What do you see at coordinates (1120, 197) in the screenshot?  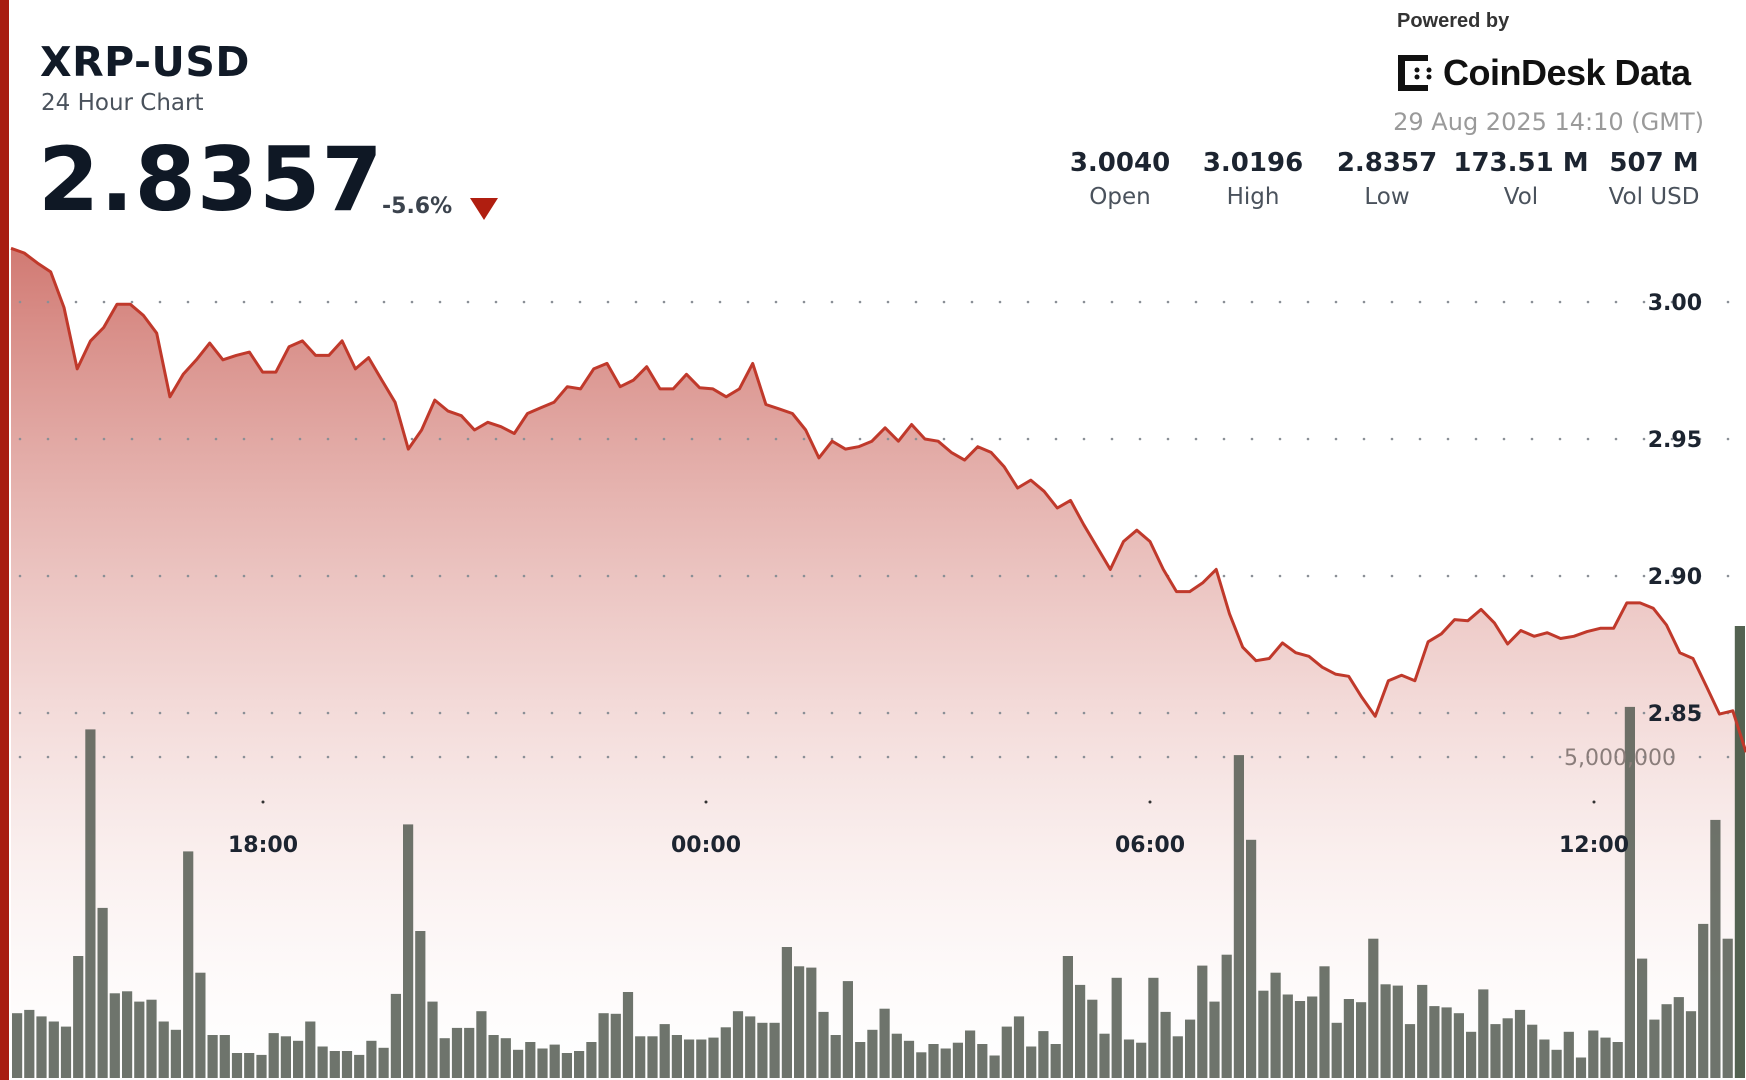 I see `stat-label: Open` at bounding box center [1120, 197].